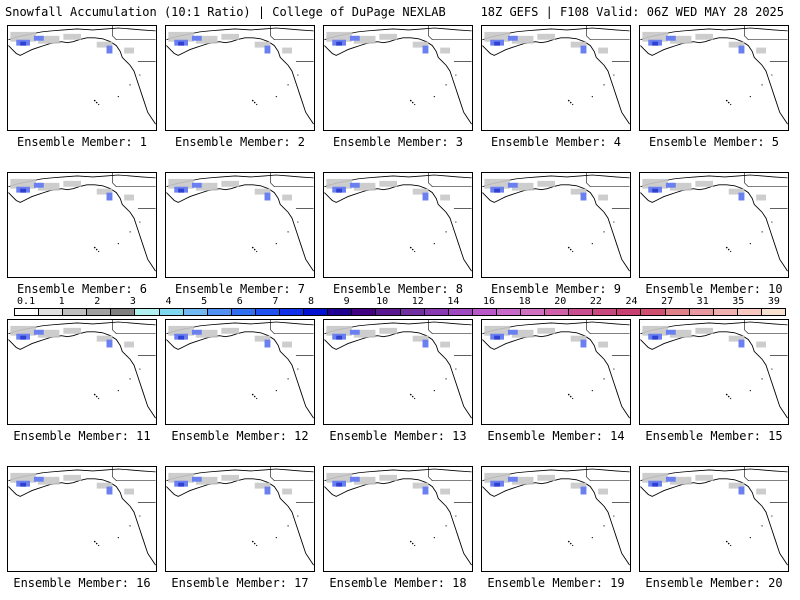 Image resolution: width=800 pixels, height=600 pixels. I want to click on ensemble-panel: Ensemble Member: 10, so click(714, 235).